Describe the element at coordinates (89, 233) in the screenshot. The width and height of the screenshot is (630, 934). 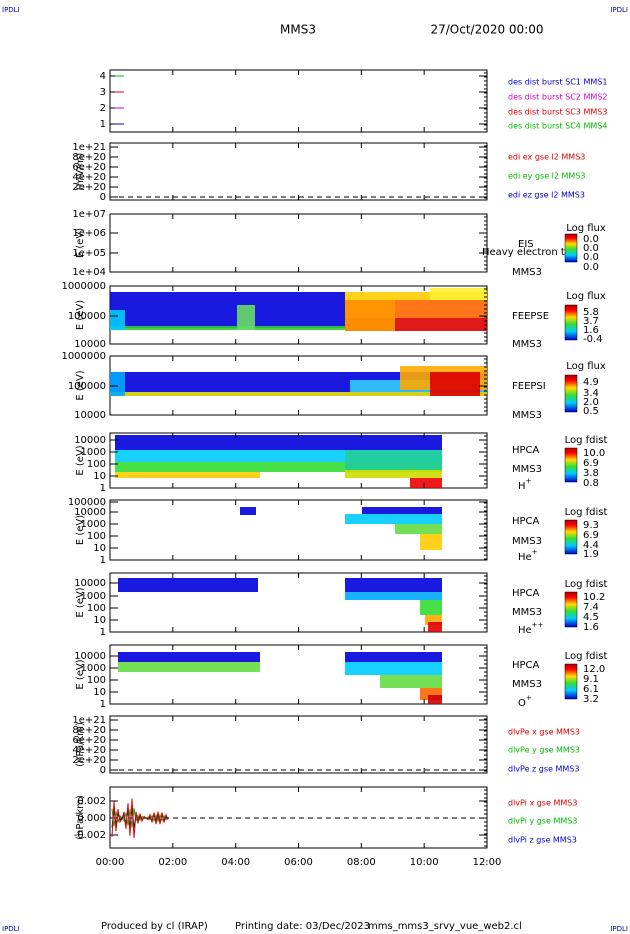
I see `y-tick-label: 1e+06` at that location.